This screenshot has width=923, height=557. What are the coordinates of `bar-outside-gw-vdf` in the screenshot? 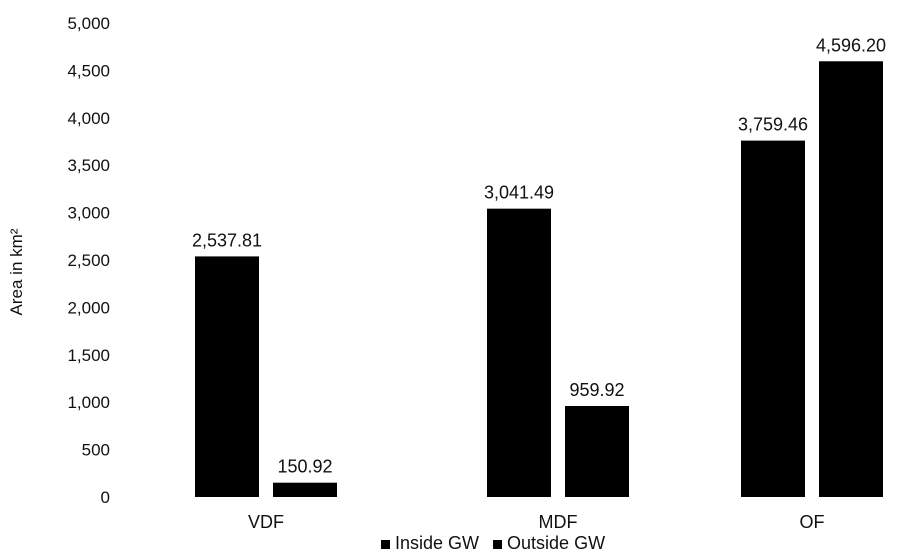 It's located at (305, 489).